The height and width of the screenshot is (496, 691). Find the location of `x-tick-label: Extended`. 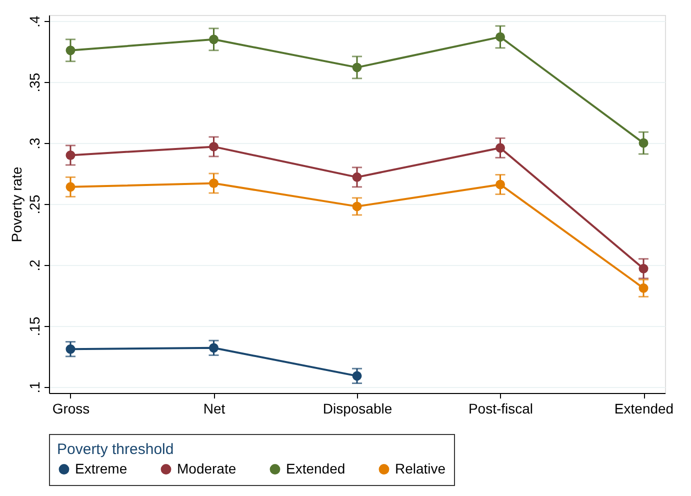

x-tick-label: Extended is located at coordinates (644, 408).